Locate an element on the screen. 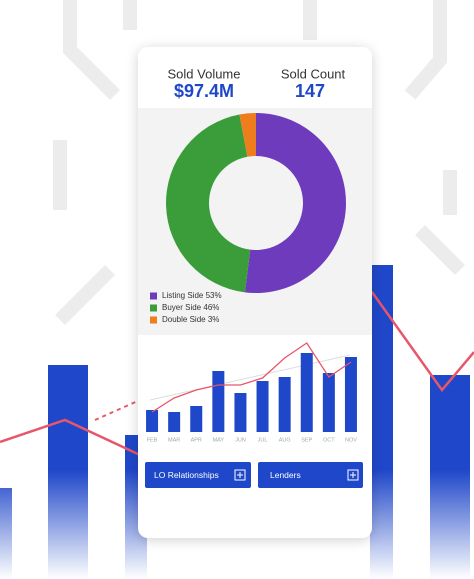  legend-value: 53% is located at coordinates (214, 295).